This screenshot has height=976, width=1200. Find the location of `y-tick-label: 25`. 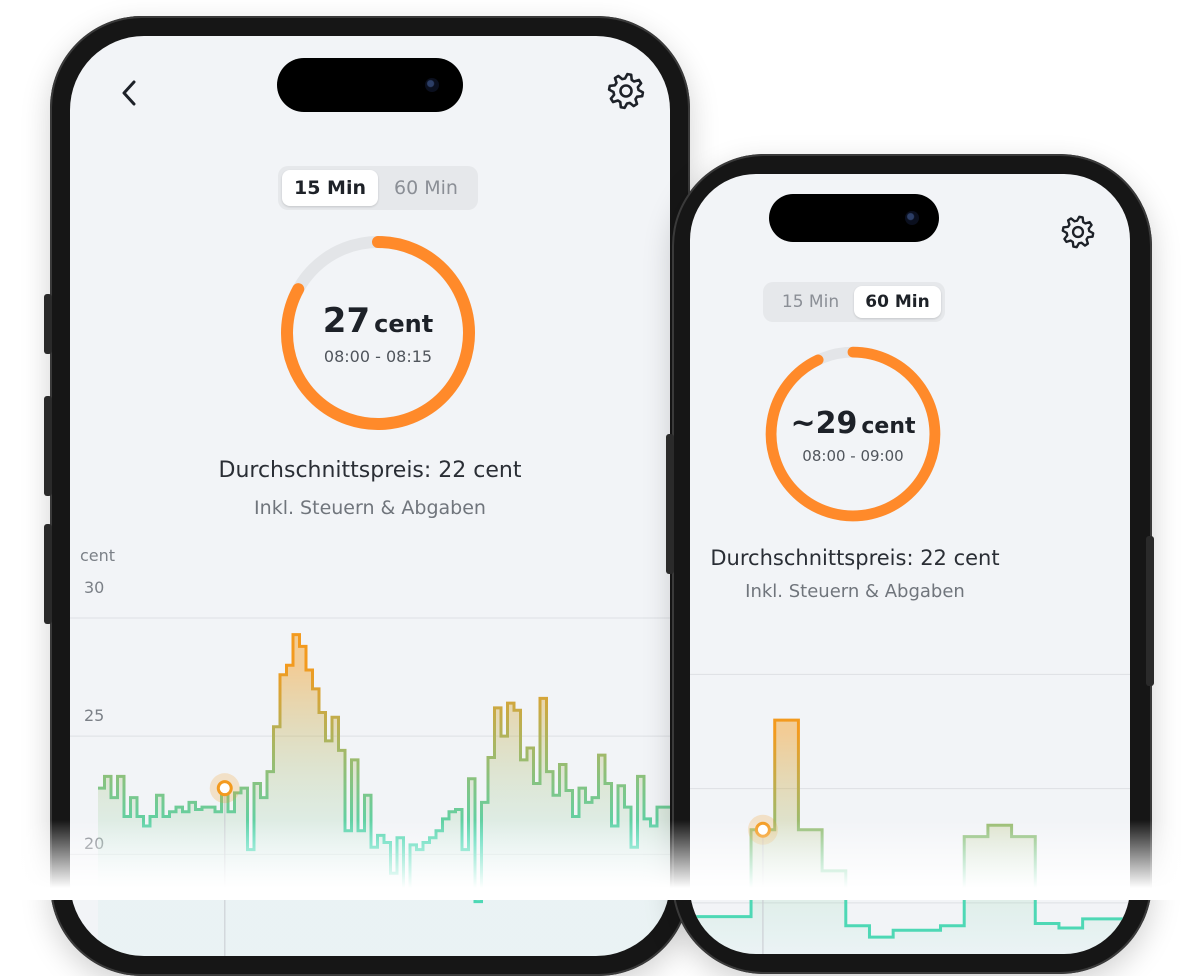

y-tick-label: 25 is located at coordinates (94, 715).